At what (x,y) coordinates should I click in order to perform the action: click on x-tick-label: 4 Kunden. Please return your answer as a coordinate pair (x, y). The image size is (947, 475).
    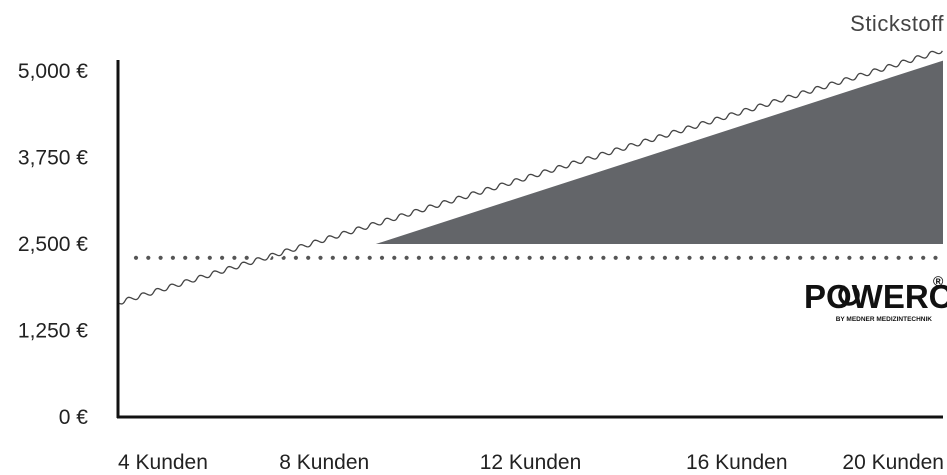
    Looking at the image, I should click on (163, 462).